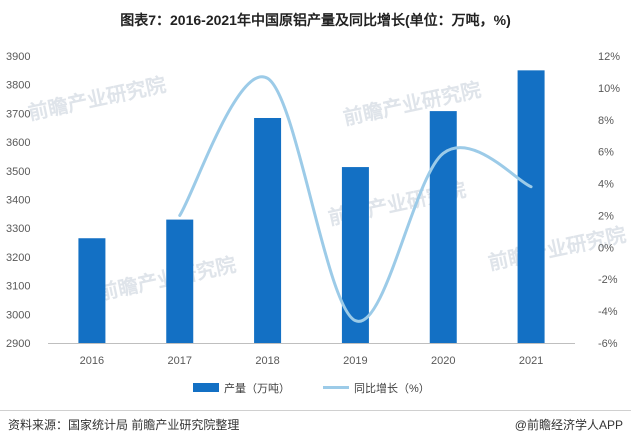 Image resolution: width=631 pixels, height=444 pixels. I want to click on brand-credit: @前瞻经济学人APP, so click(568, 425).